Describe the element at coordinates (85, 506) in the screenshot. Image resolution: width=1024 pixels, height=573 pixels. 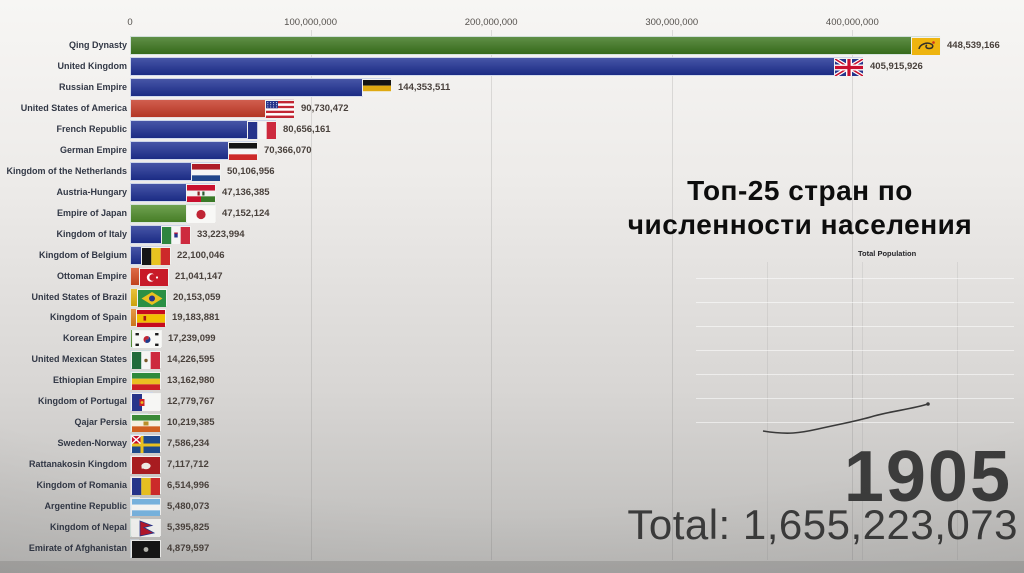
I see `country-label: Argentine Republic` at that location.